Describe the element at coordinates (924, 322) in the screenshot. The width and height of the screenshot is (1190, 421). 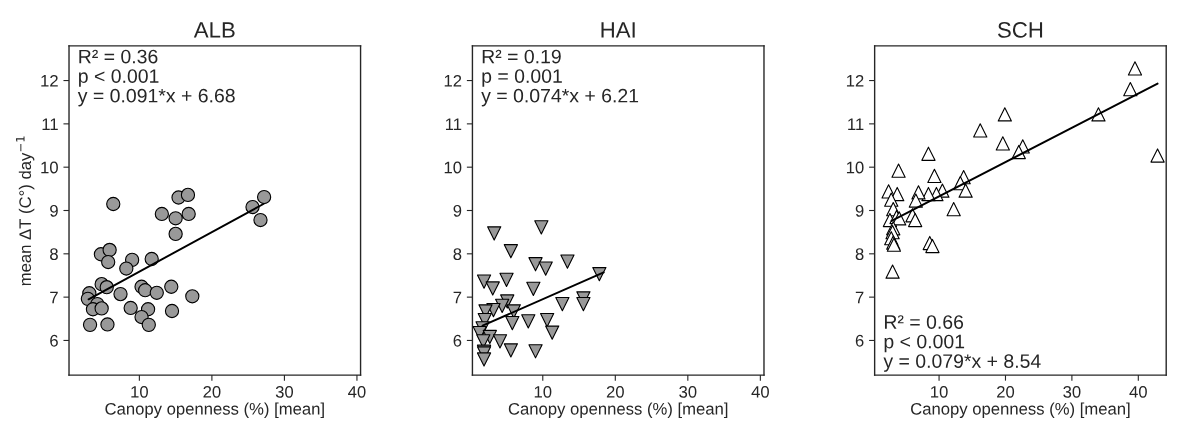
I see `annotation: R² = 0.66` at that location.